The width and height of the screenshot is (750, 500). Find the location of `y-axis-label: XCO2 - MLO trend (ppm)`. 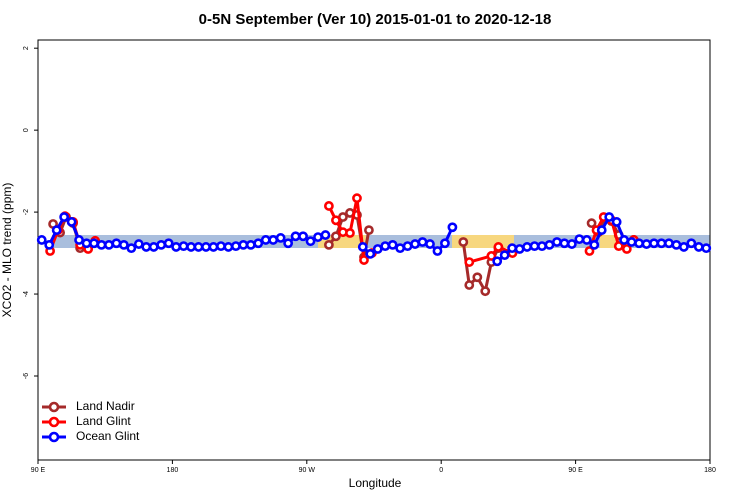

y-axis-label: XCO2 - MLO trend (ppm) is located at coordinates (7, 250).